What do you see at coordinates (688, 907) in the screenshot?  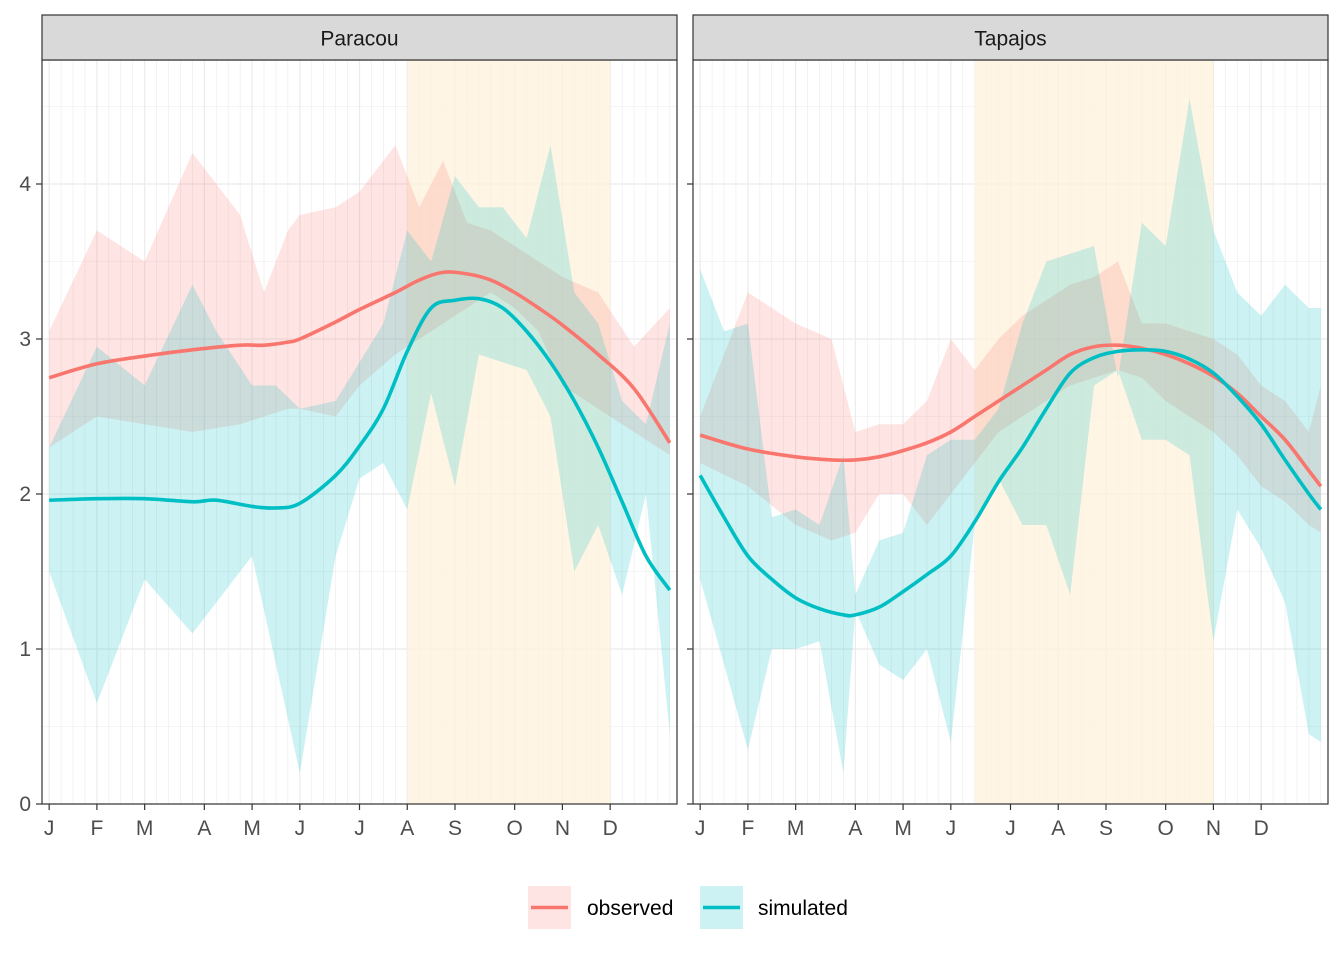 I see `legend: observed simulated` at bounding box center [688, 907].